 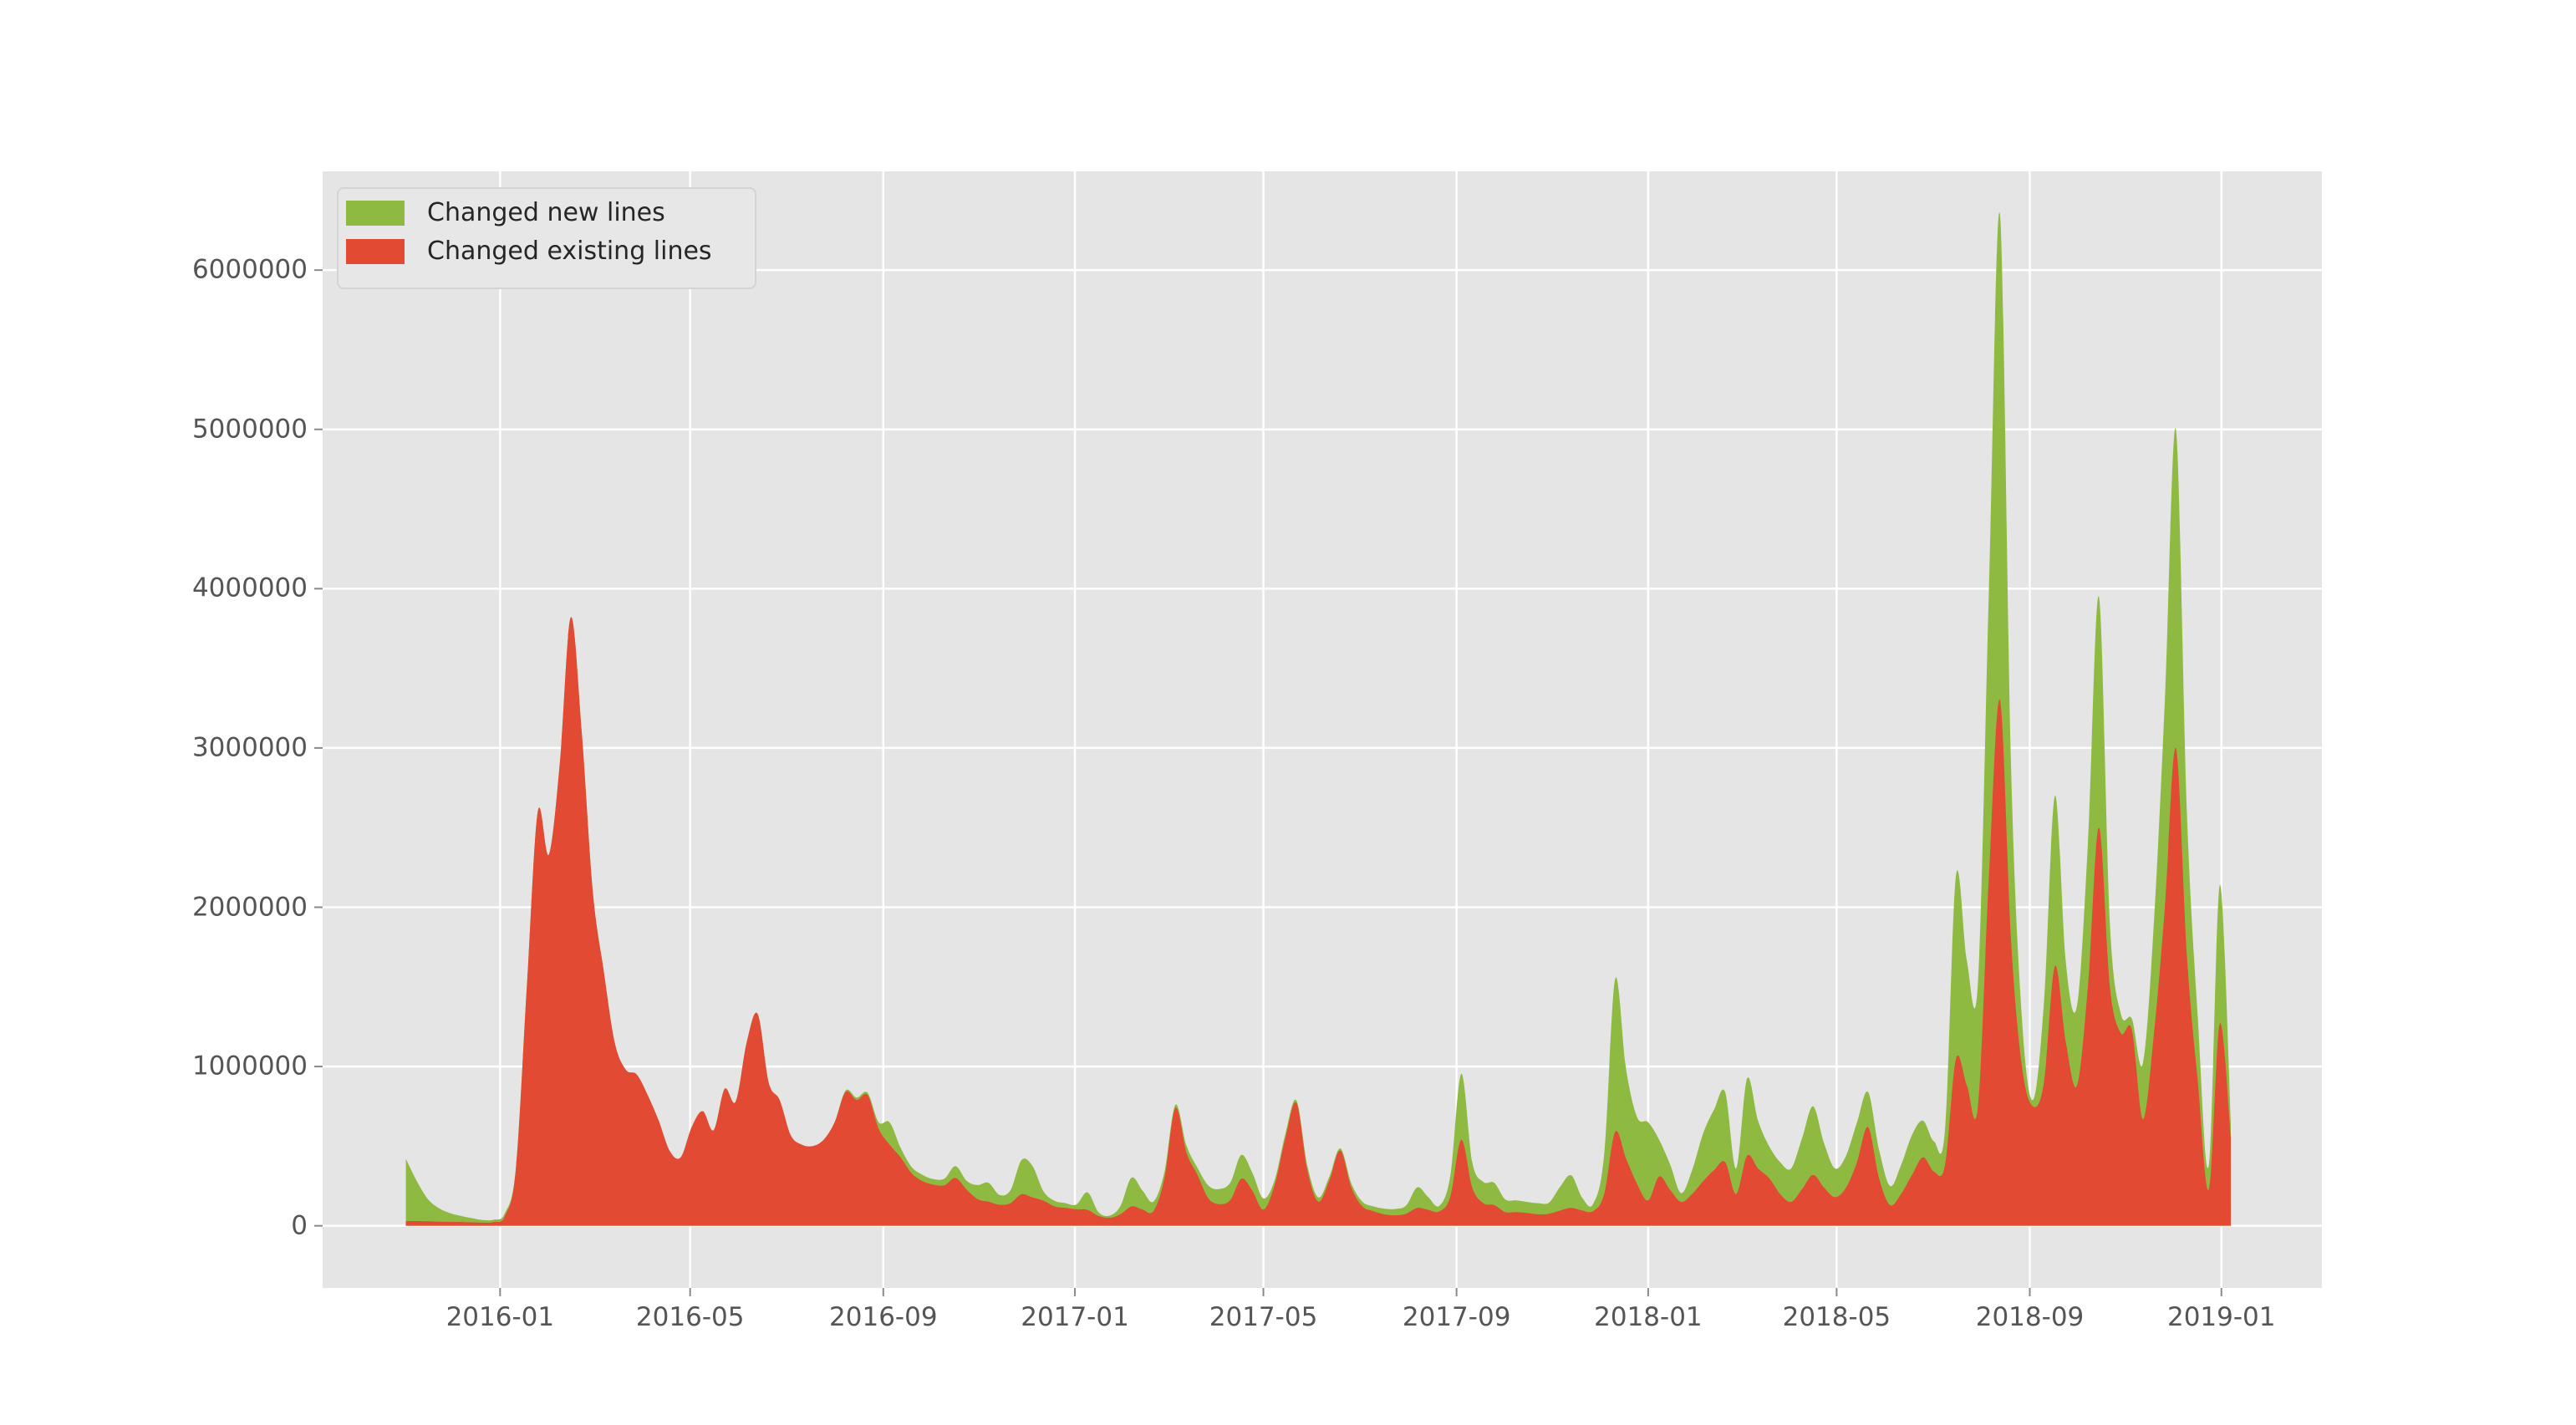 I want to click on legend: Changed new lines Changed existing lines, so click(x=546, y=238).